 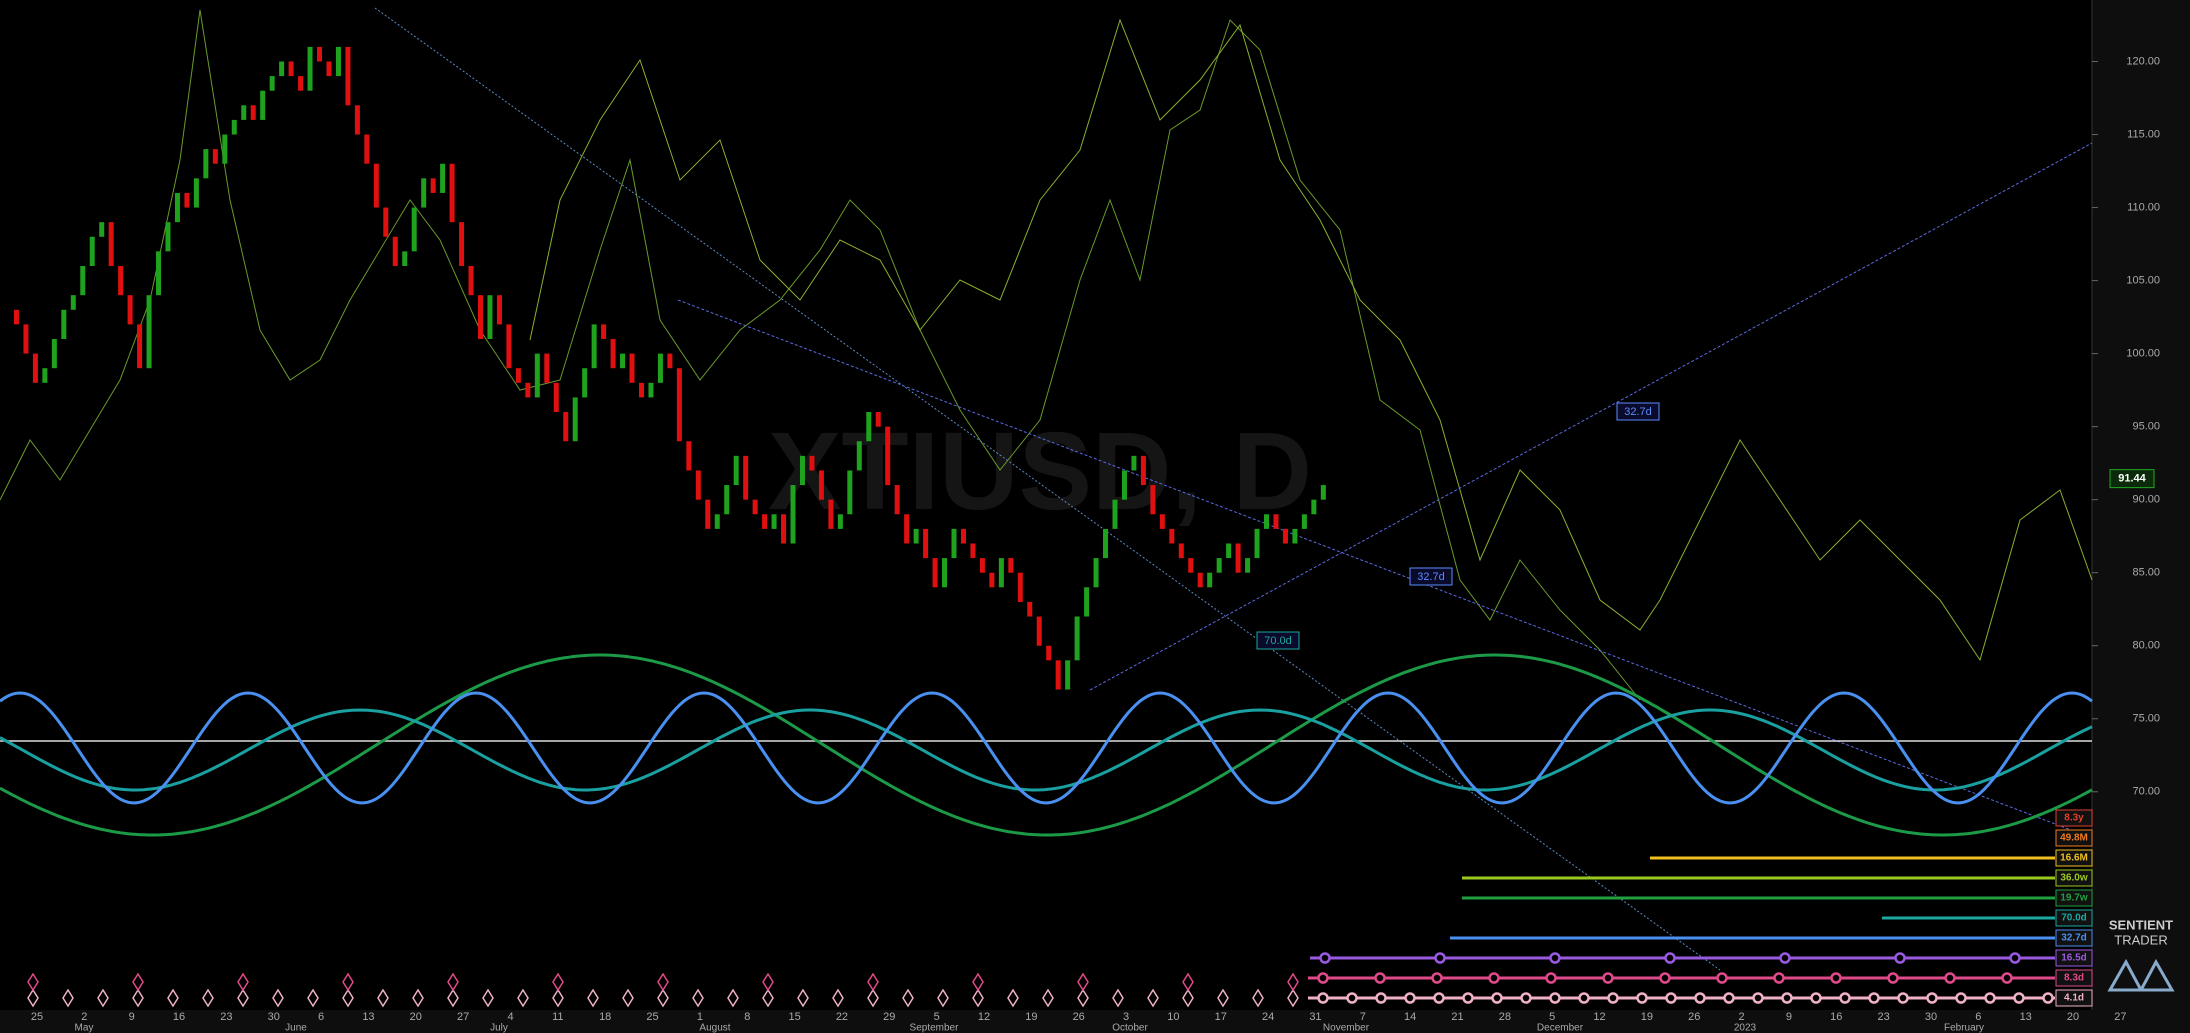 I want to click on x-tick-label: 25, so click(x=652, y=1017).